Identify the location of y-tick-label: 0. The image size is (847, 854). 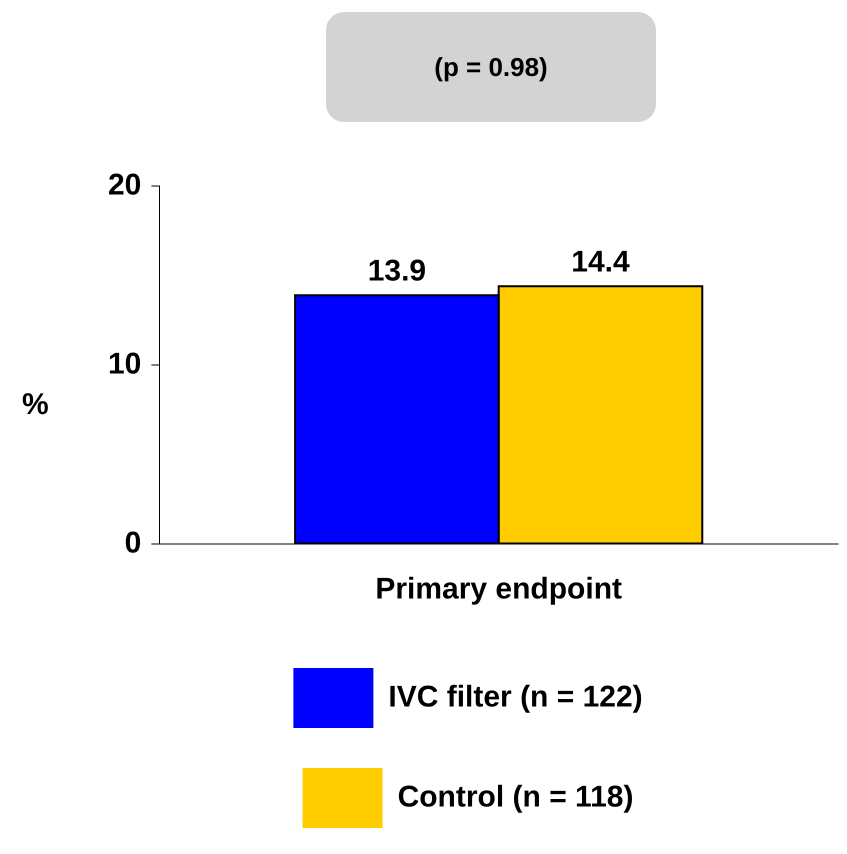
(133, 543).